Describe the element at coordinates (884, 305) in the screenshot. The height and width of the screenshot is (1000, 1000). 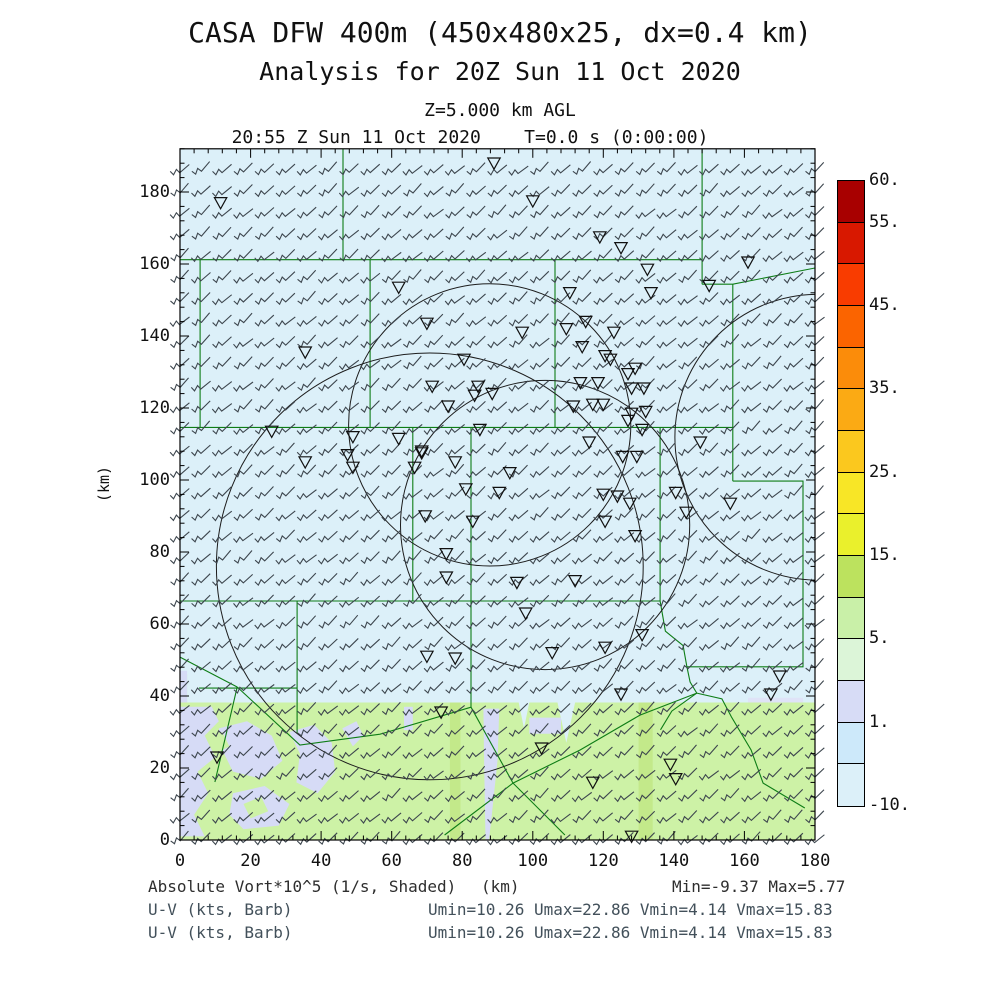
I see `colorbar-tick-label: 45.` at that location.